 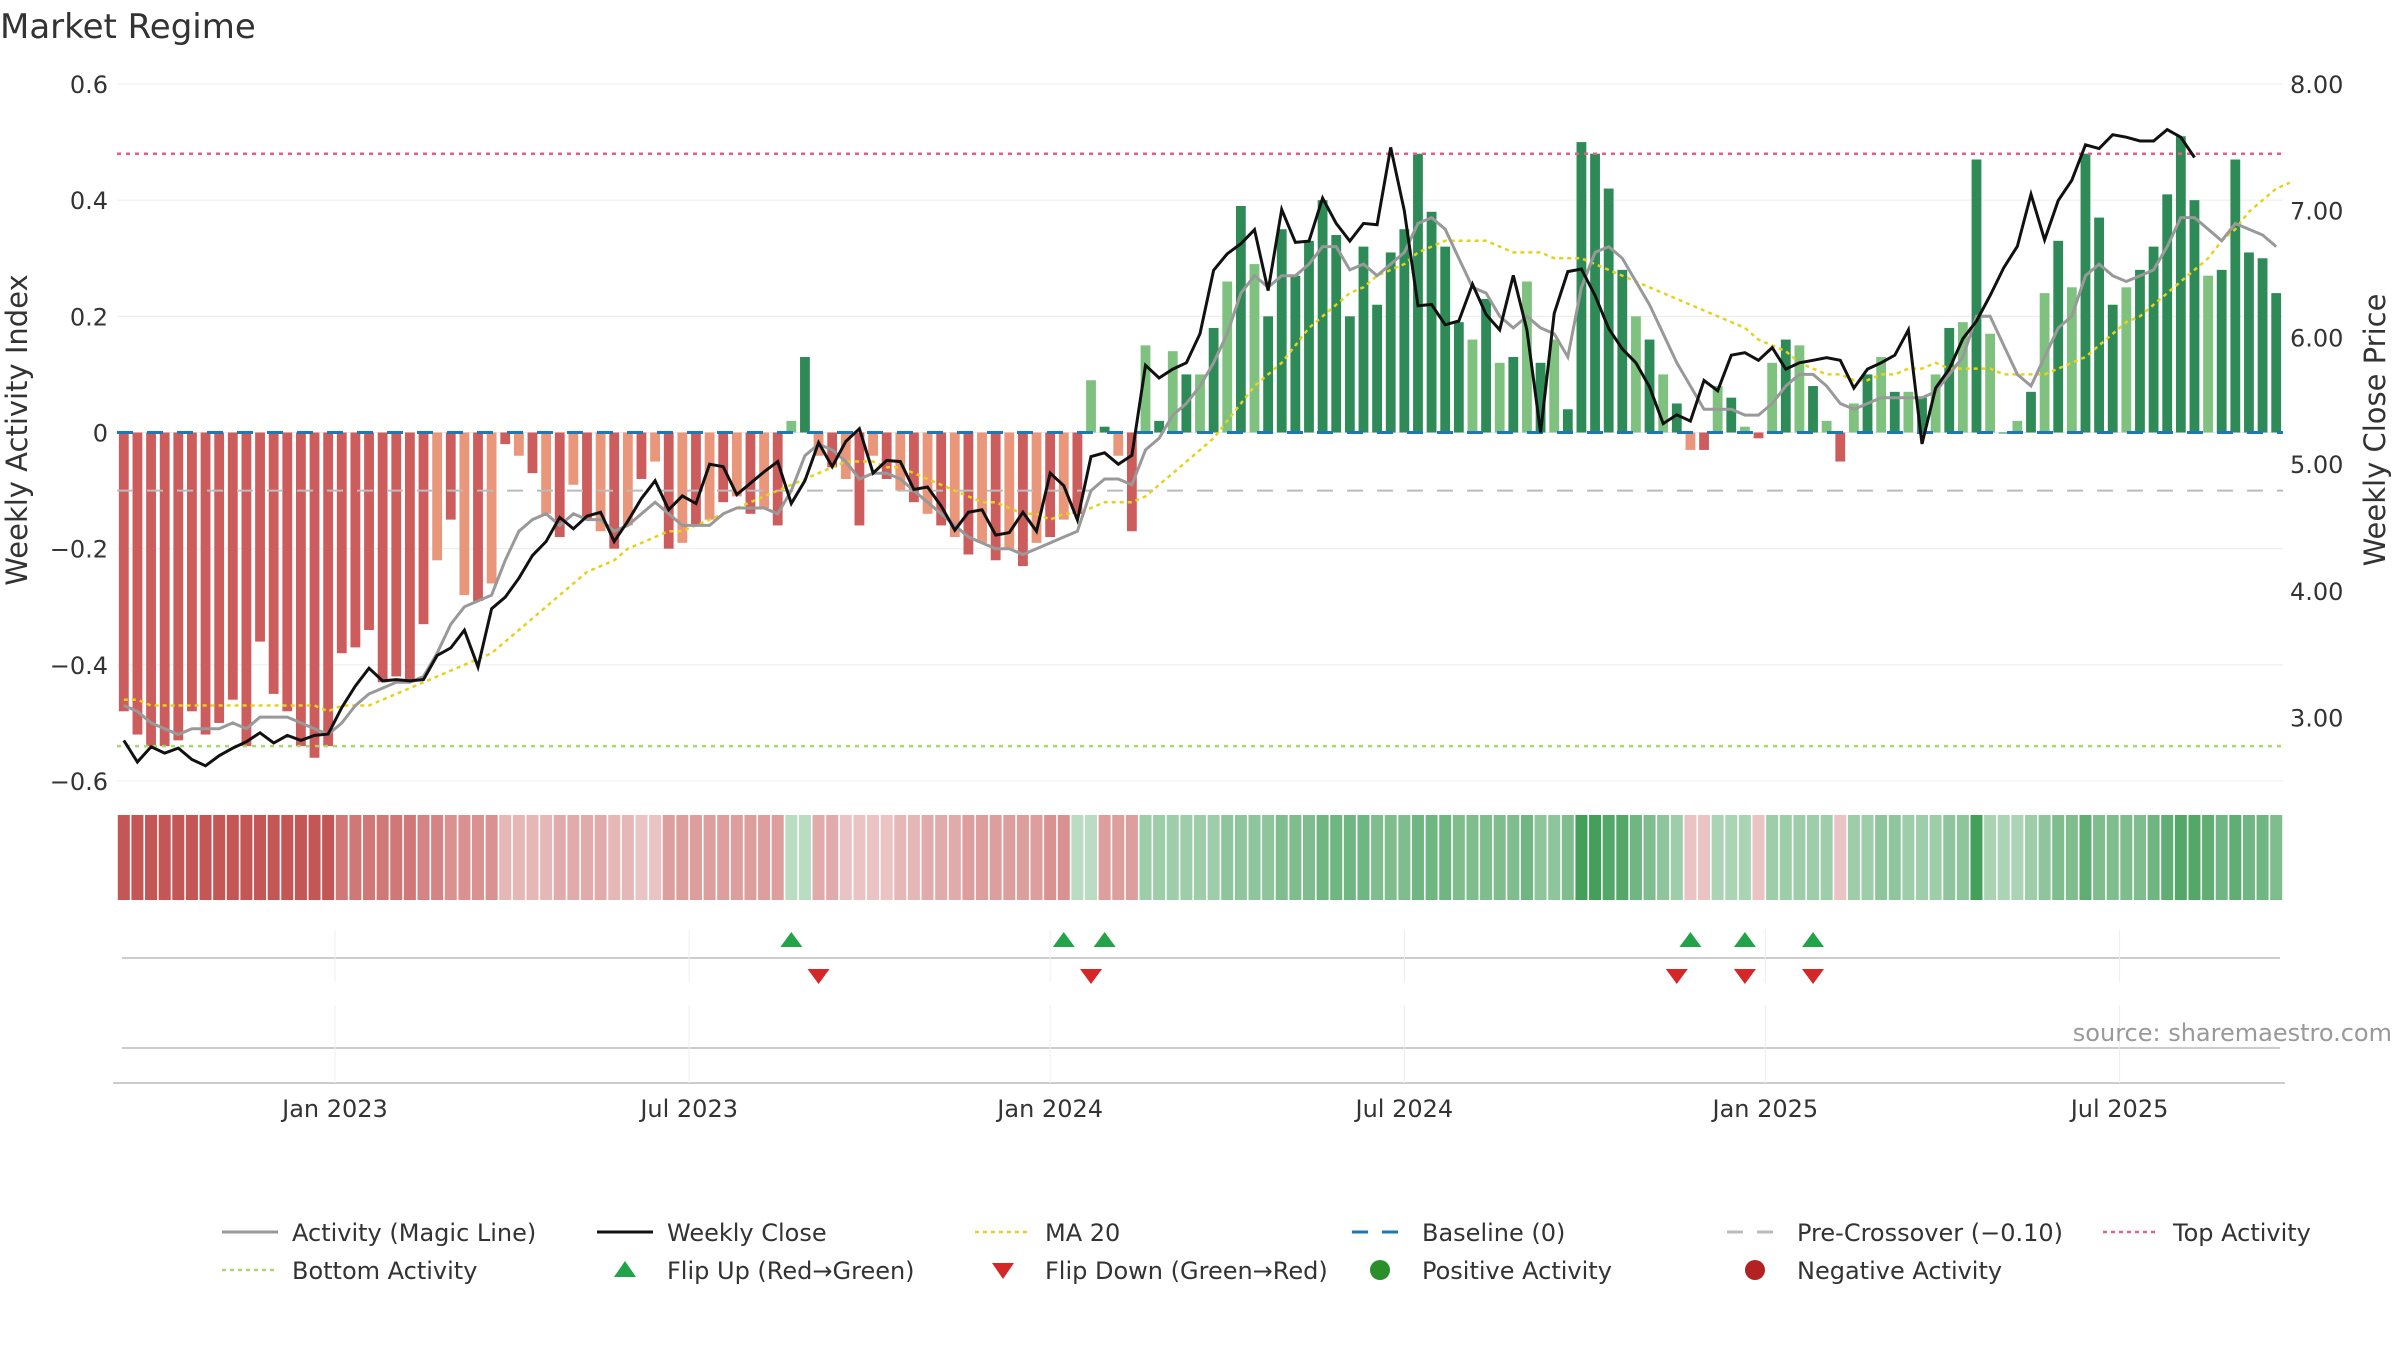 What do you see at coordinates (379, 1233) in the screenshot?
I see `legend-item-magic: Activity (Magic Line)` at bounding box center [379, 1233].